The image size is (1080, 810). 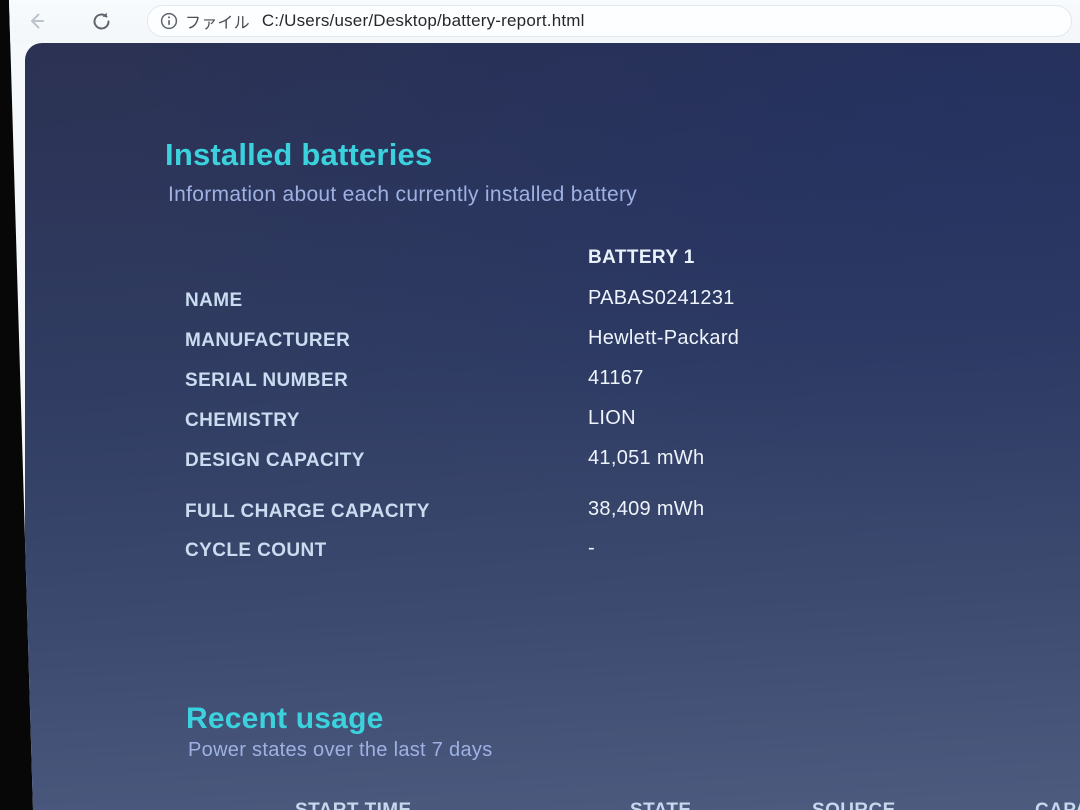 I want to click on row-value: -, so click(x=591, y=548).